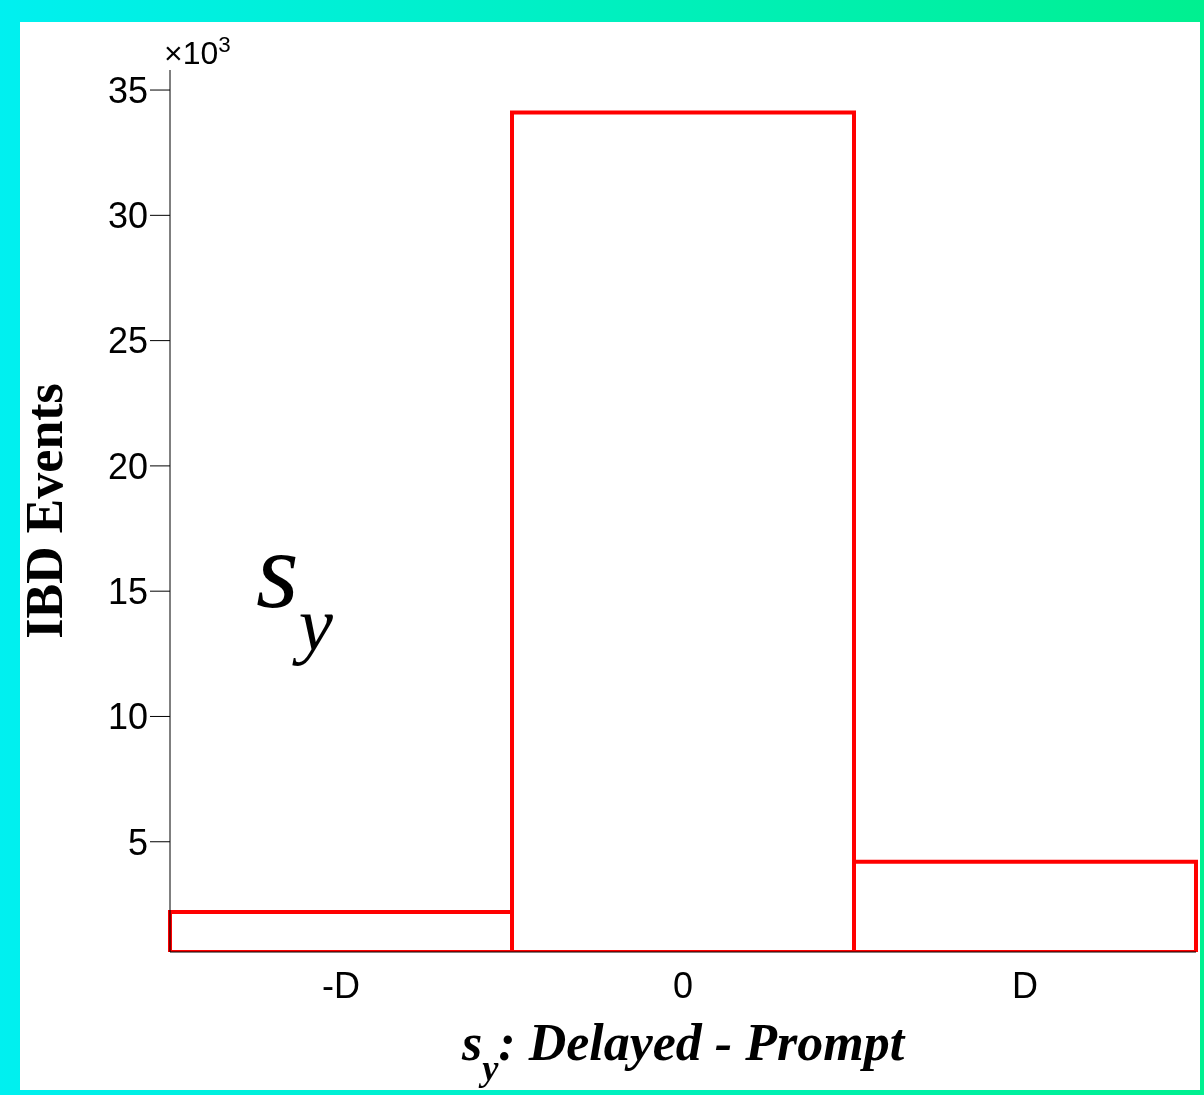 The image size is (1204, 1095). What do you see at coordinates (295, 588) in the screenshot?
I see `annotation: s$_{y}$` at bounding box center [295, 588].